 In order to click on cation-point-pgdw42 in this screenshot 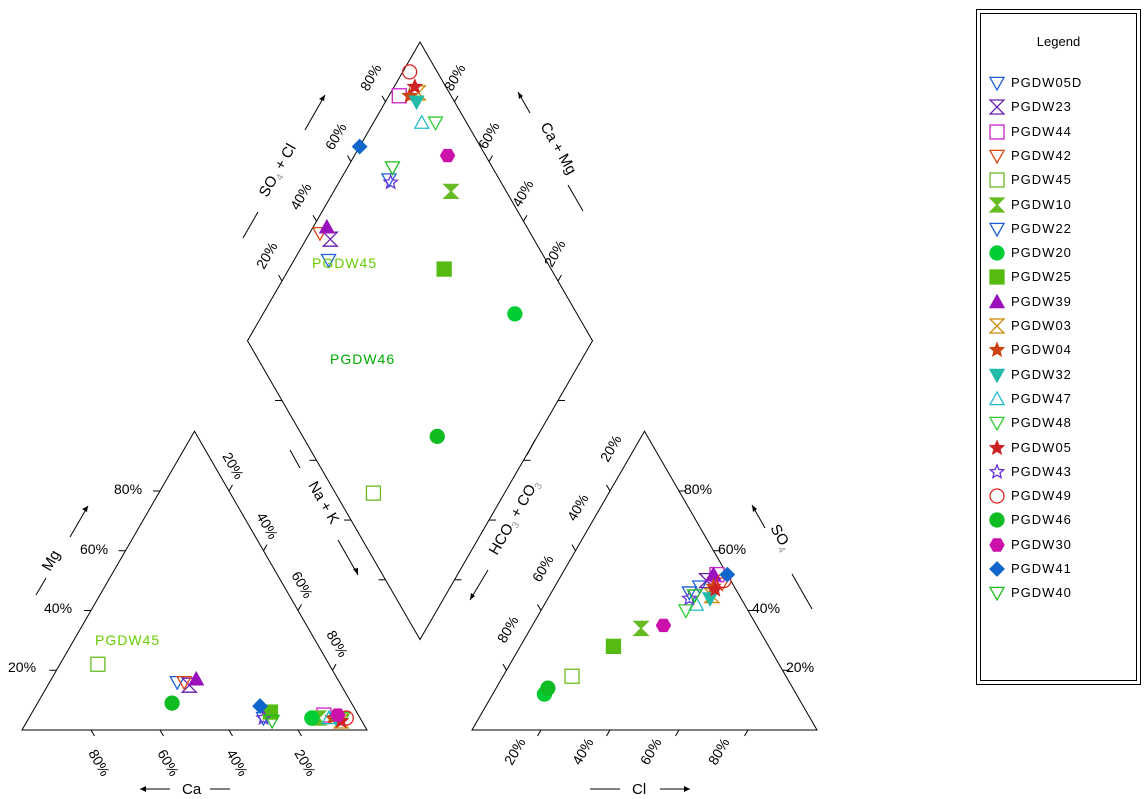, I will do `click(184, 683)`.